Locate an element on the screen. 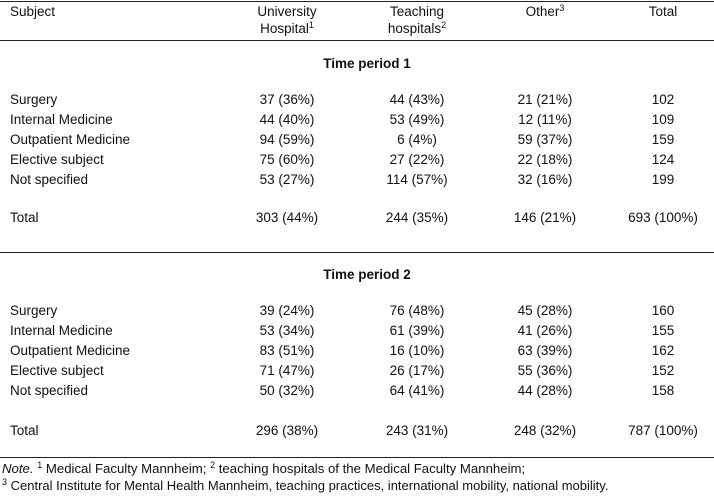 This screenshot has height=496, width=714. row-total: 162 is located at coordinates (663, 350).